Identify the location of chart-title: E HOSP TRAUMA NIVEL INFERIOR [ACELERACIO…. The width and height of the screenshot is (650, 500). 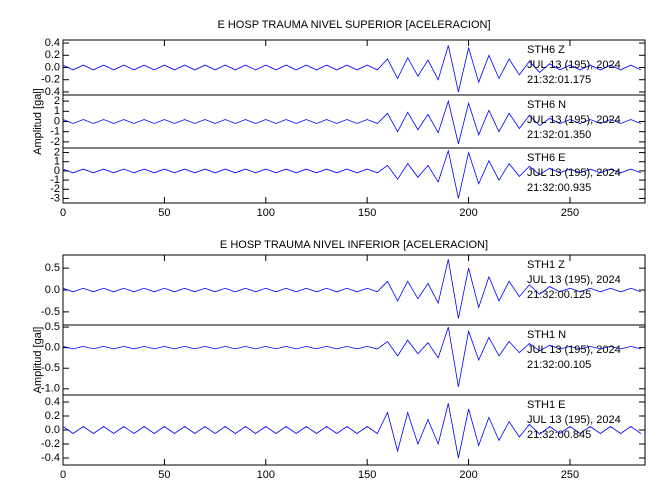
(354, 245).